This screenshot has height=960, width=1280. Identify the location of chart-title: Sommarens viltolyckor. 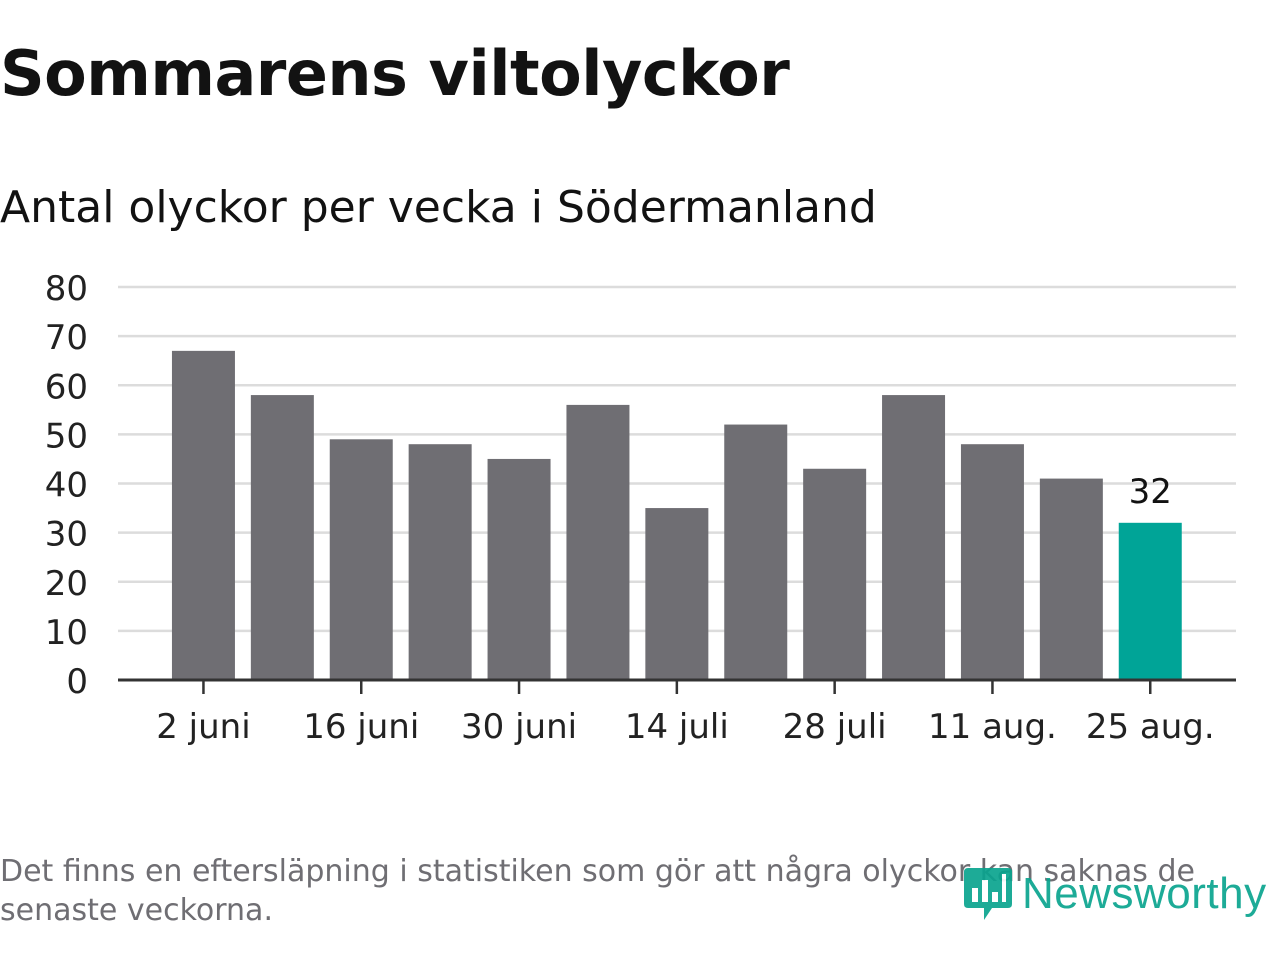
(395, 73).